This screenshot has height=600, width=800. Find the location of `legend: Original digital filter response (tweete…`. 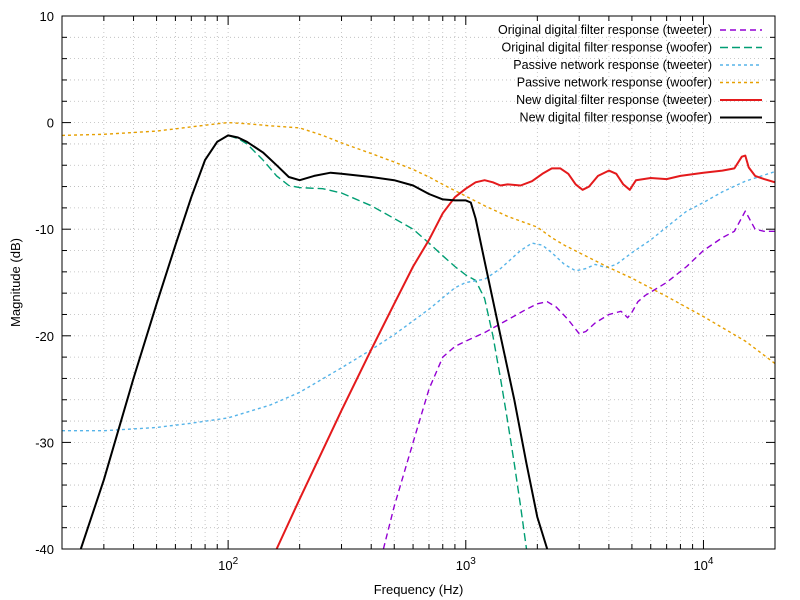

legend: Original digital filter response (tweete… is located at coordinates (630, 74).